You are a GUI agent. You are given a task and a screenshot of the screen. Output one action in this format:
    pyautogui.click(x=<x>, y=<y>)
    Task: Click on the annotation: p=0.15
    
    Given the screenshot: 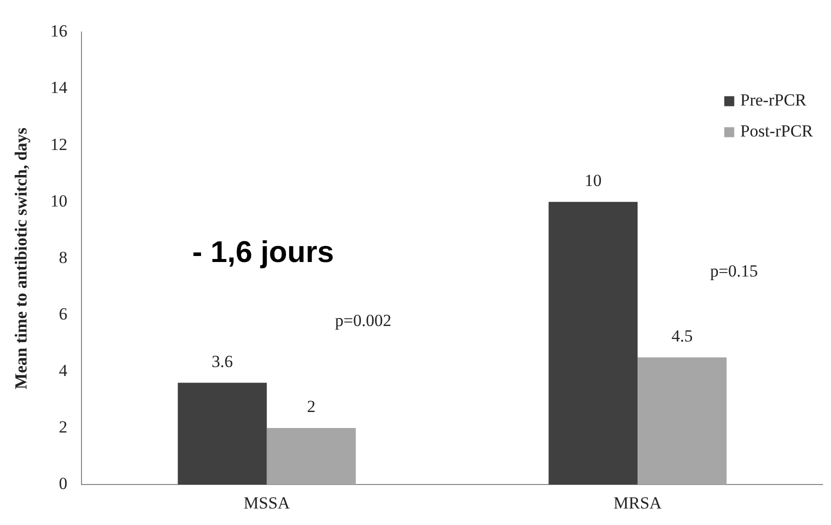 What is the action you would take?
    pyautogui.click(x=734, y=270)
    